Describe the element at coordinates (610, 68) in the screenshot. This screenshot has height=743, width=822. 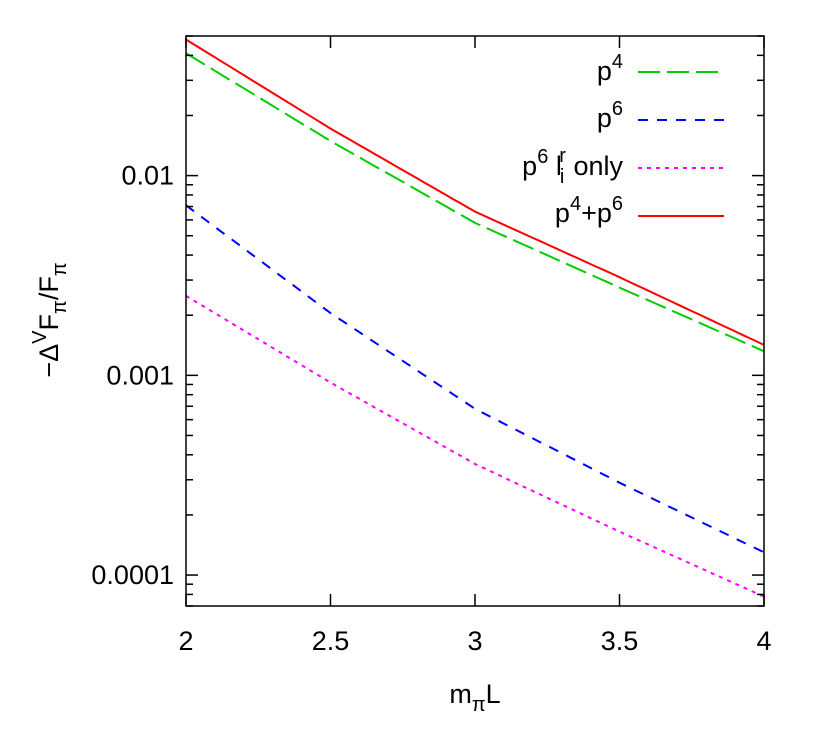
I see `legend-label-p4: p4` at that location.